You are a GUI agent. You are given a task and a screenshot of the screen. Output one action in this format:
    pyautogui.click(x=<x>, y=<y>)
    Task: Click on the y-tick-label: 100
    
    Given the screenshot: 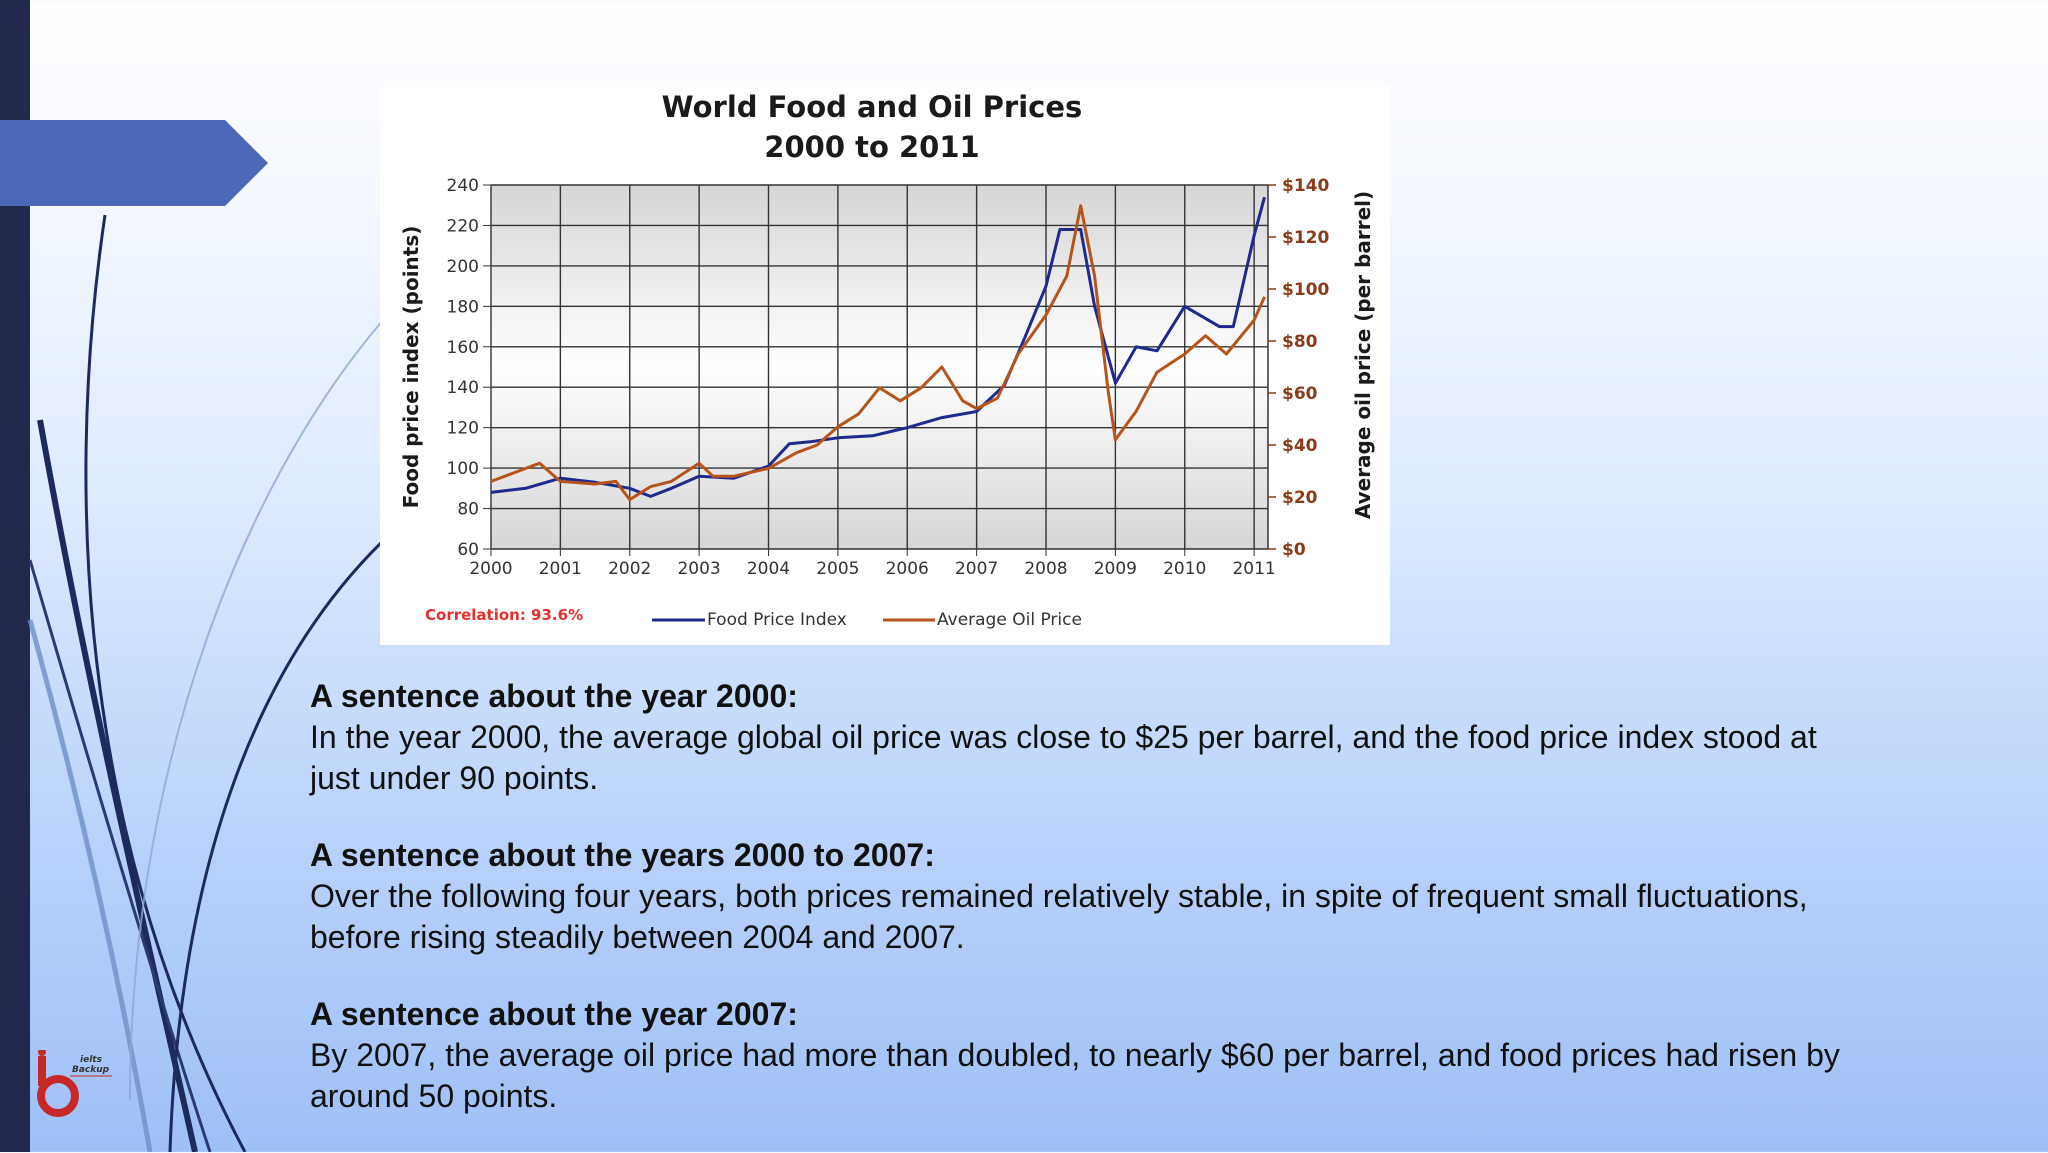 What is the action you would take?
    pyautogui.click(x=463, y=469)
    